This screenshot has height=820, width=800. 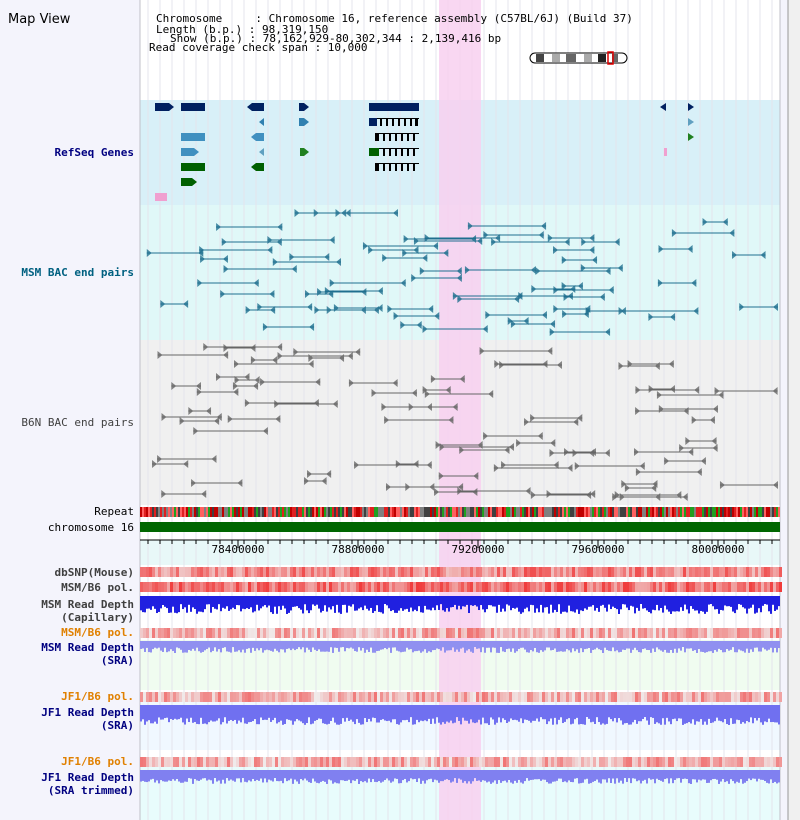 What do you see at coordinates (87, 604) in the screenshot?
I see `label-msm-depth-cap-1: MSM Read Depth` at bounding box center [87, 604].